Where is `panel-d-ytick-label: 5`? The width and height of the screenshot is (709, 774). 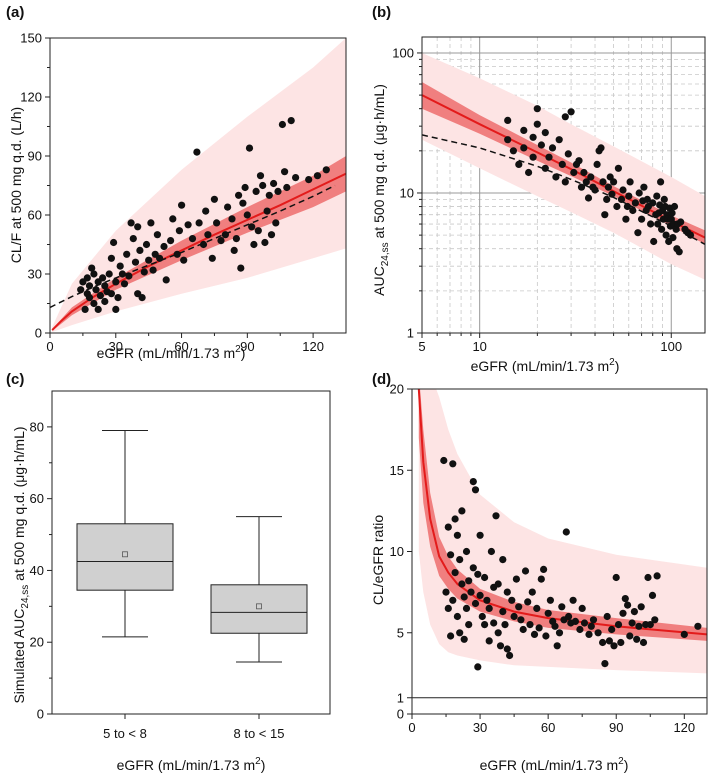 panel-d-ytick-label: 5 is located at coordinates (400, 632).